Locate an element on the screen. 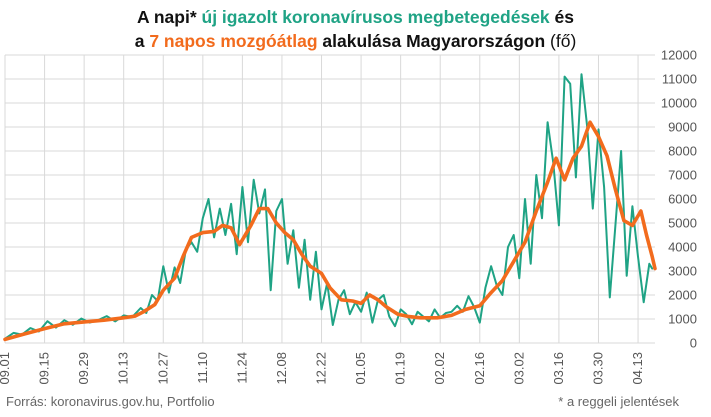  title-line2-part1: a is located at coordinates (142, 41).